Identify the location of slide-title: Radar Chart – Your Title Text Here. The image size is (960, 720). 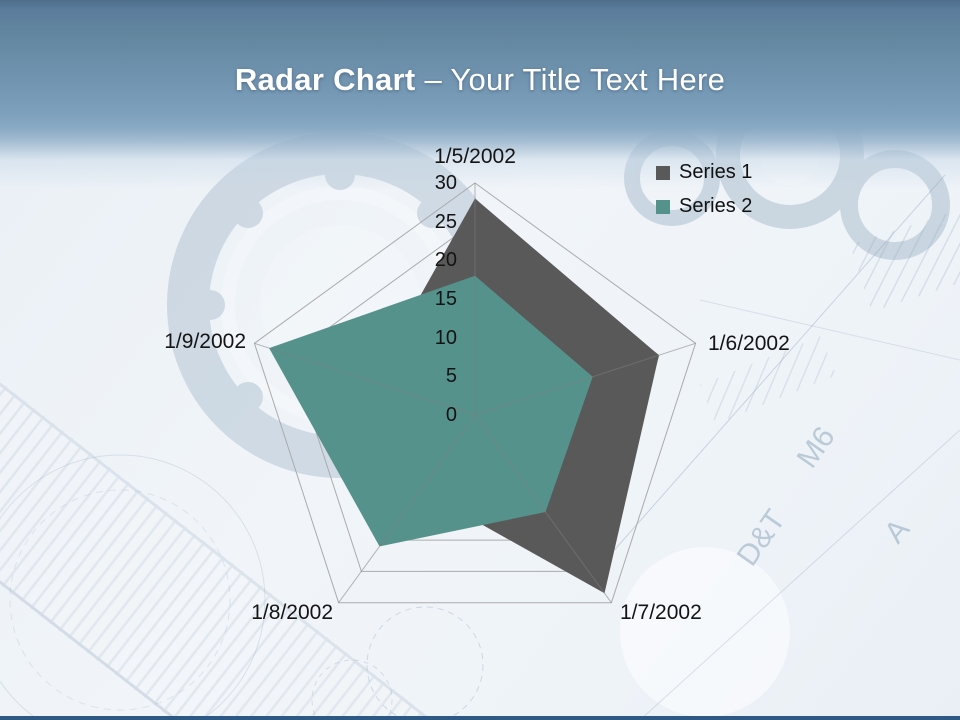
(480, 80).